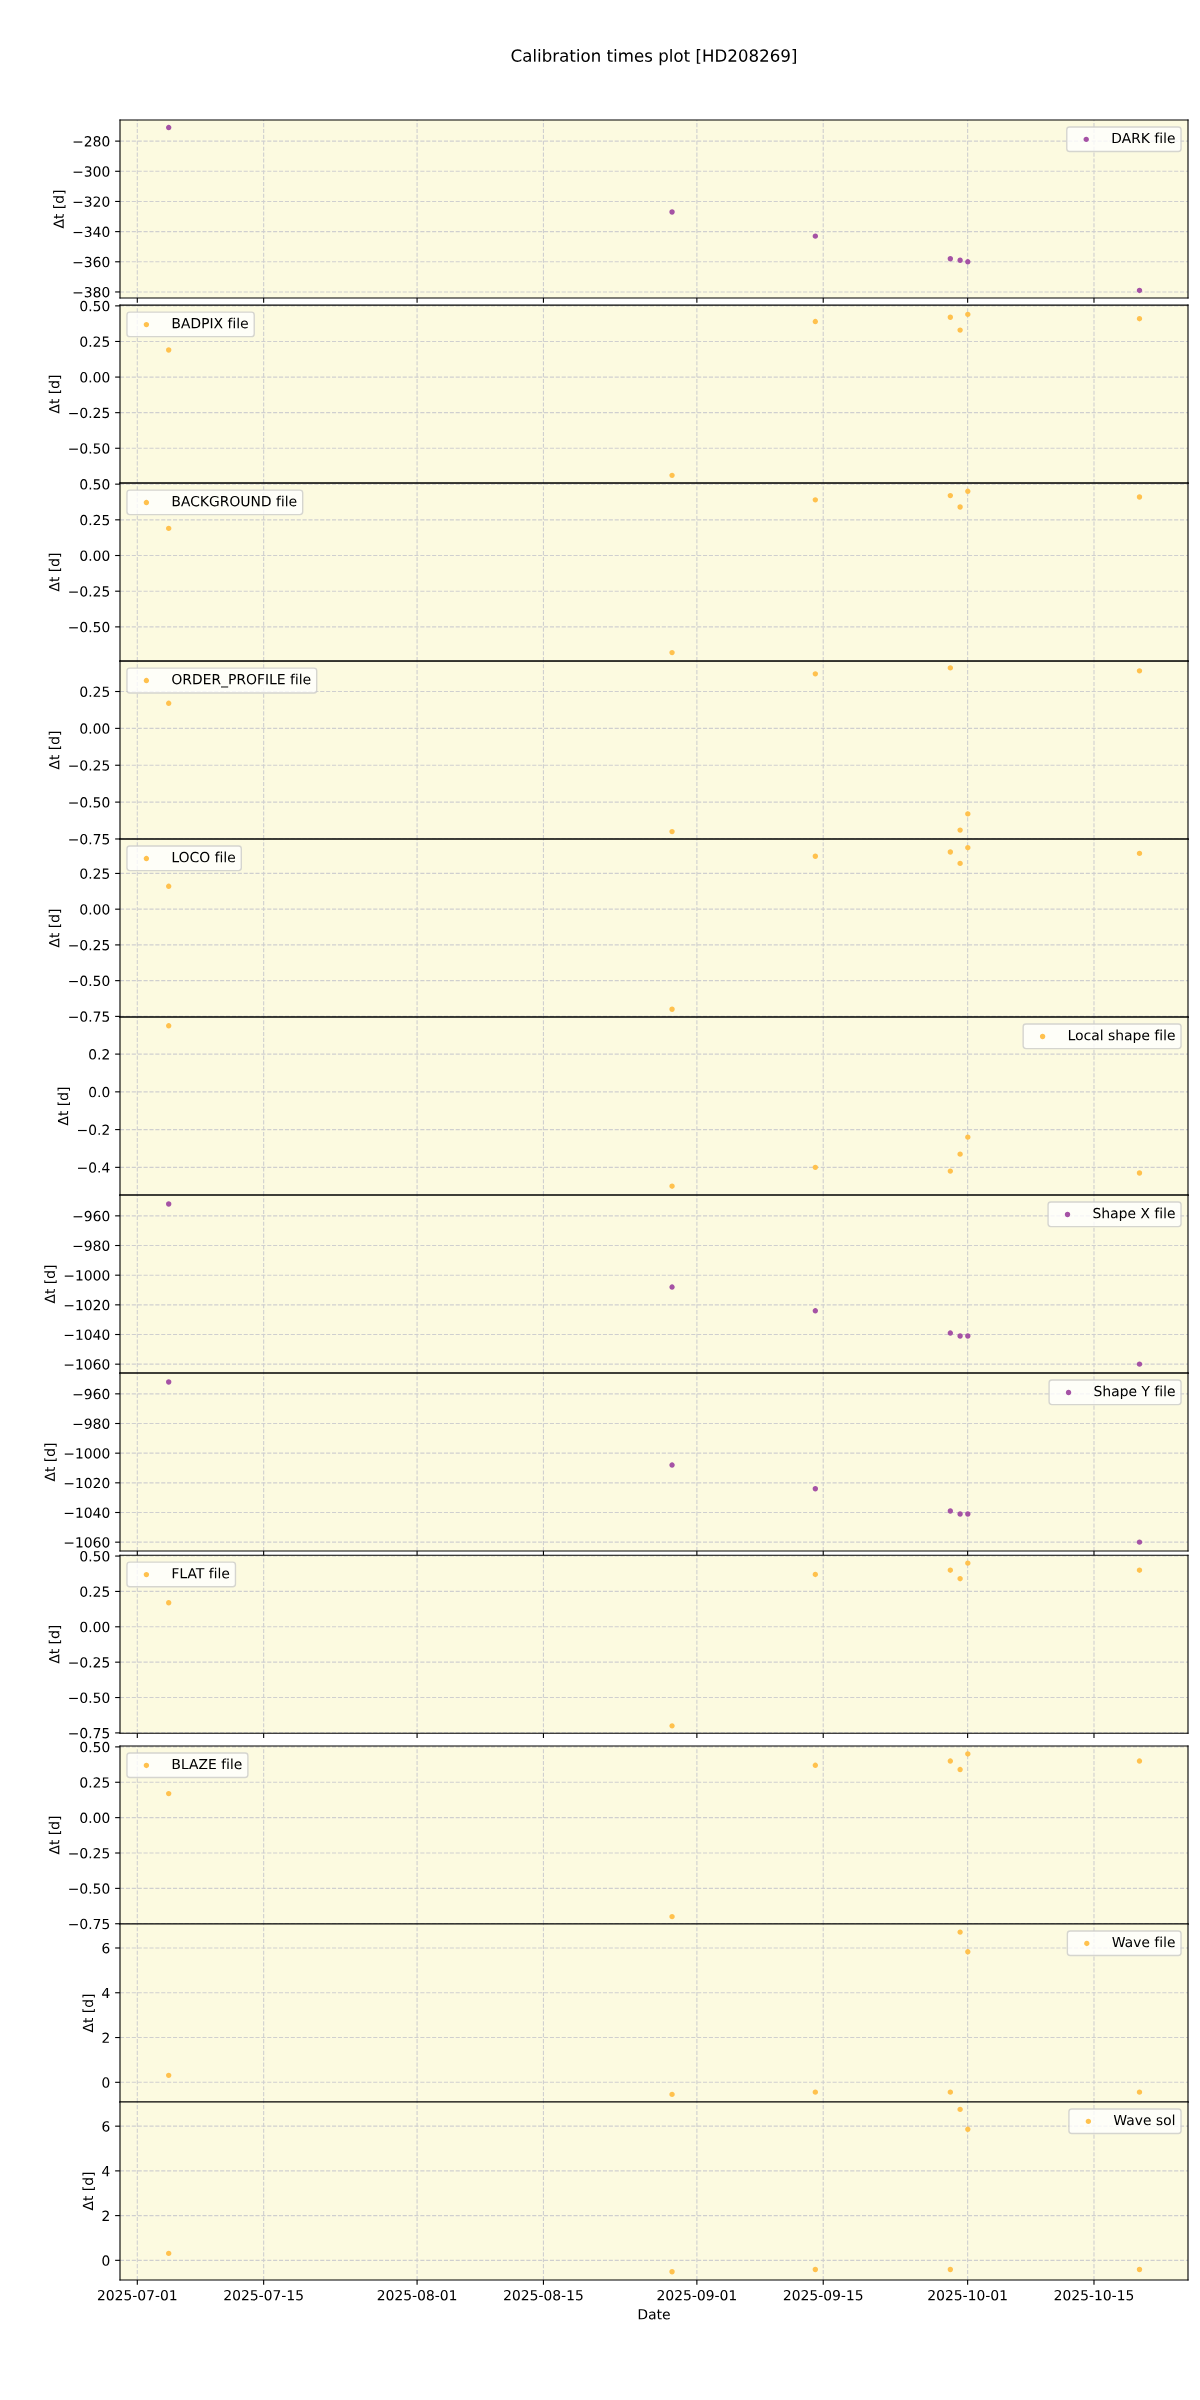 This screenshot has width=1200, height=2400. What do you see at coordinates (653, 57) in the screenshot?
I see `chart-title: Calibration times plot [HD208269]` at bounding box center [653, 57].